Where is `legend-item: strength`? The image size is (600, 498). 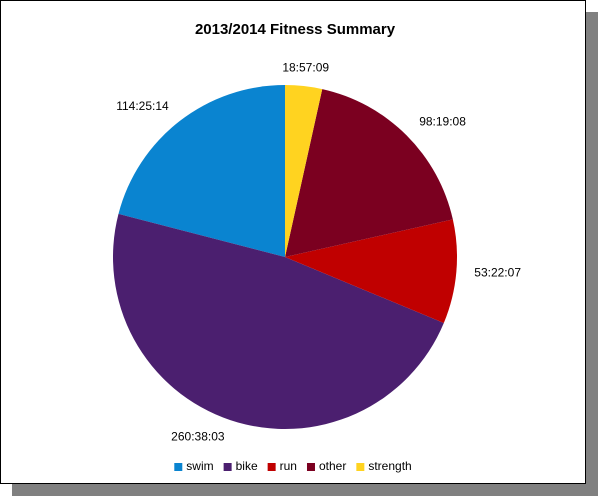 legend-item: strength is located at coordinates (384, 466).